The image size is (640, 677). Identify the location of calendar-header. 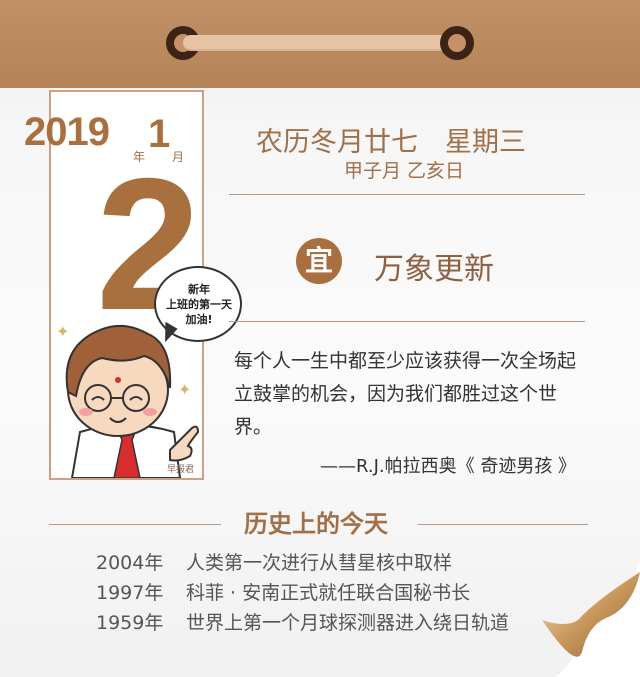
(320, 44).